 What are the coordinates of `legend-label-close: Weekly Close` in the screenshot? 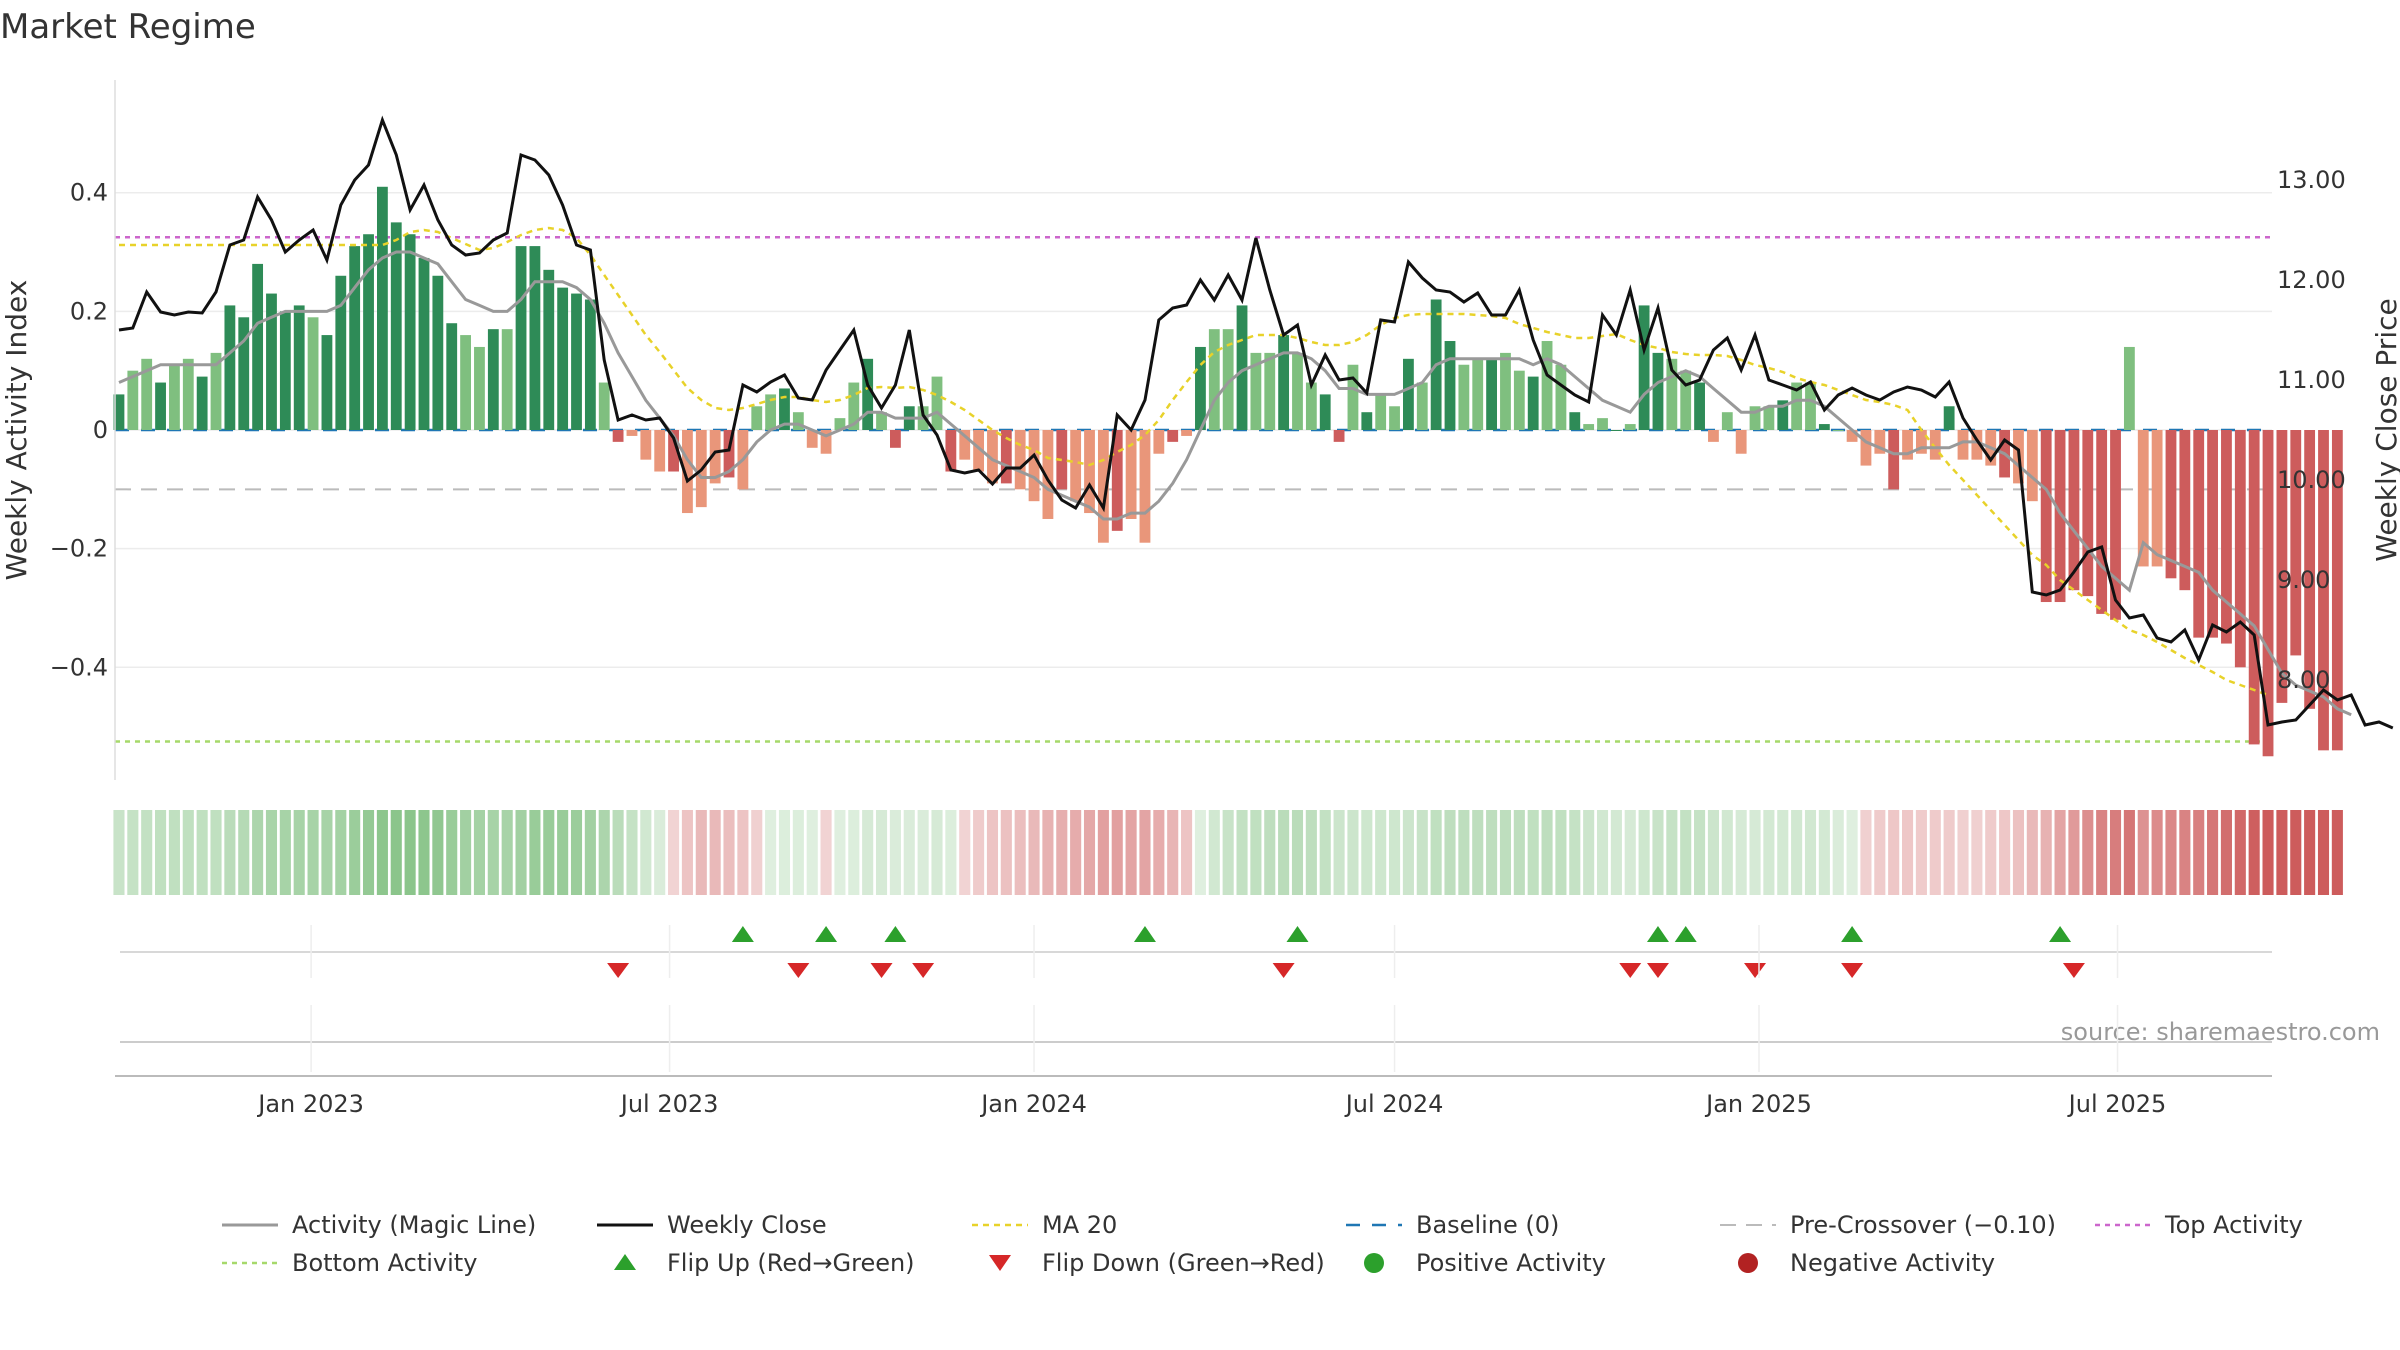 It's located at (747, 1225).